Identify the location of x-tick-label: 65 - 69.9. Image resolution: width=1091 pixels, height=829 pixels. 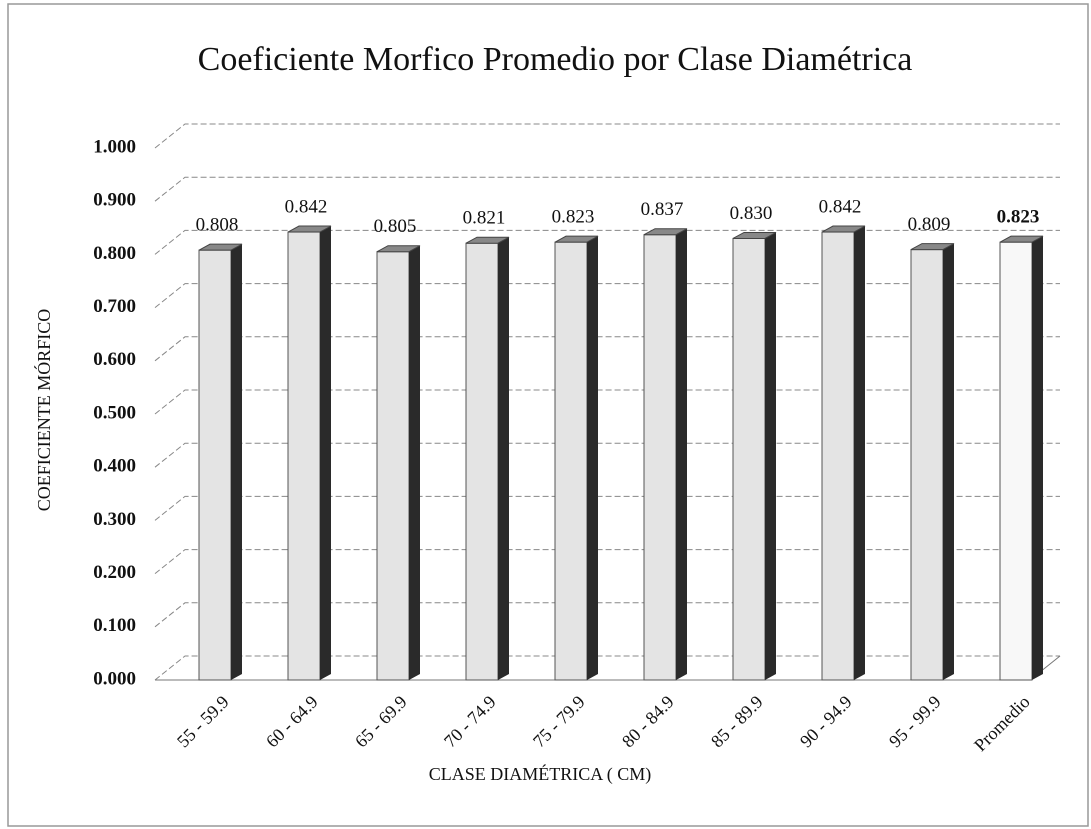
(381, 722).